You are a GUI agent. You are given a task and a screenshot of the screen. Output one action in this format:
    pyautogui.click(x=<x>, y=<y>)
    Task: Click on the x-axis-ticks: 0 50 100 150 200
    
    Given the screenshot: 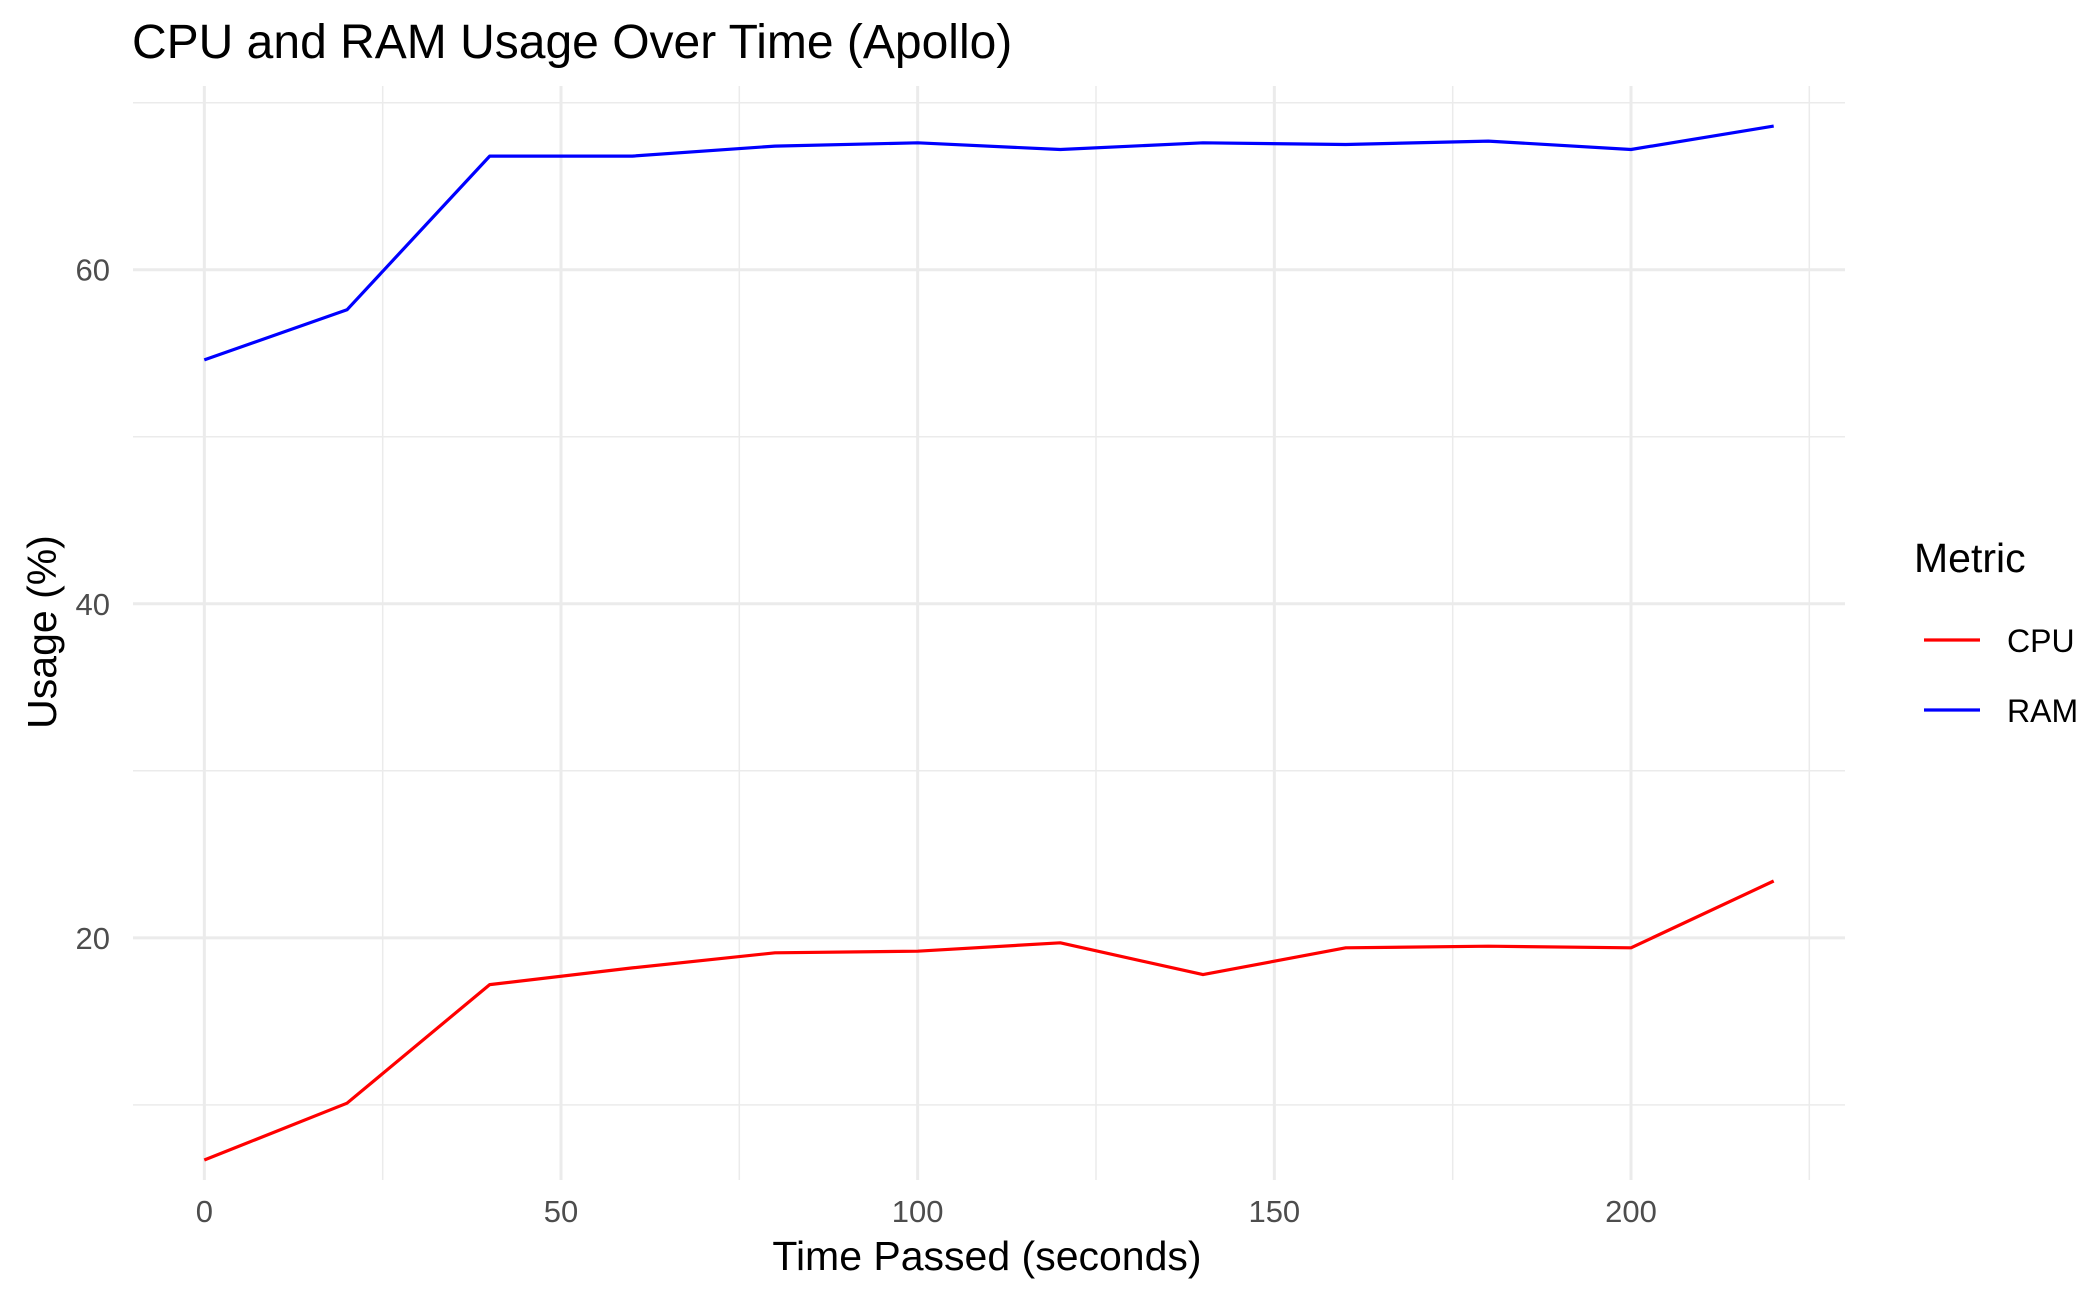 What is the action you would take?
    pyautogui.click(x=926, y=1211)
    